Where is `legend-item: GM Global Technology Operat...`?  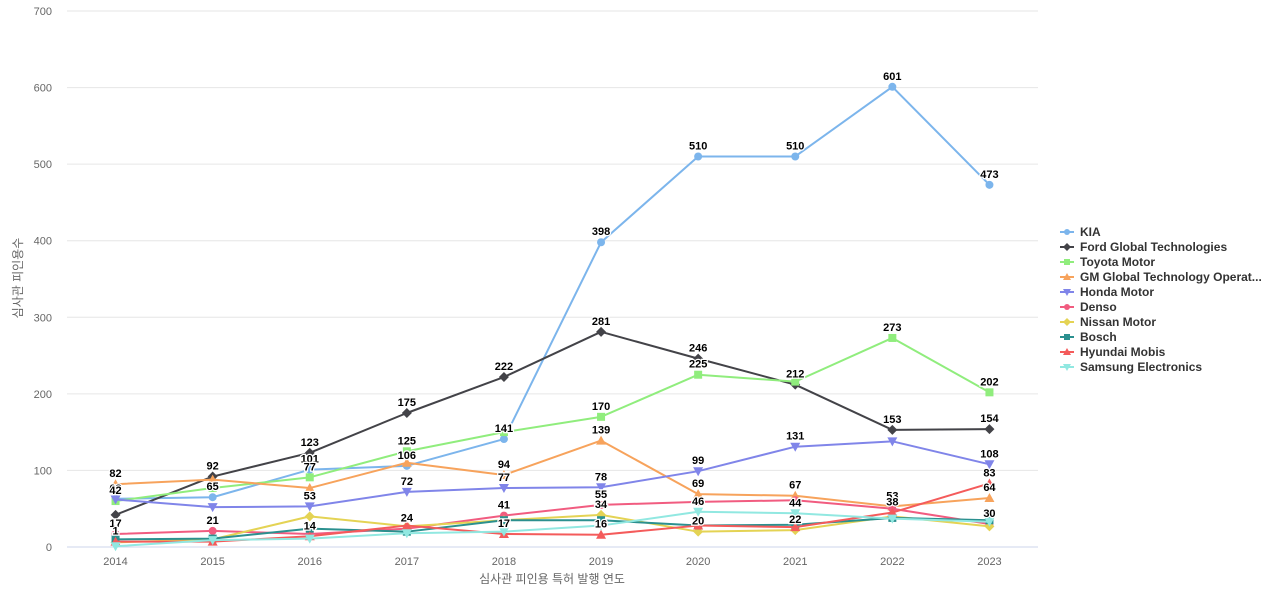
legend-item: GM Global Technology Operat... is located at coordinates (1167, 276).